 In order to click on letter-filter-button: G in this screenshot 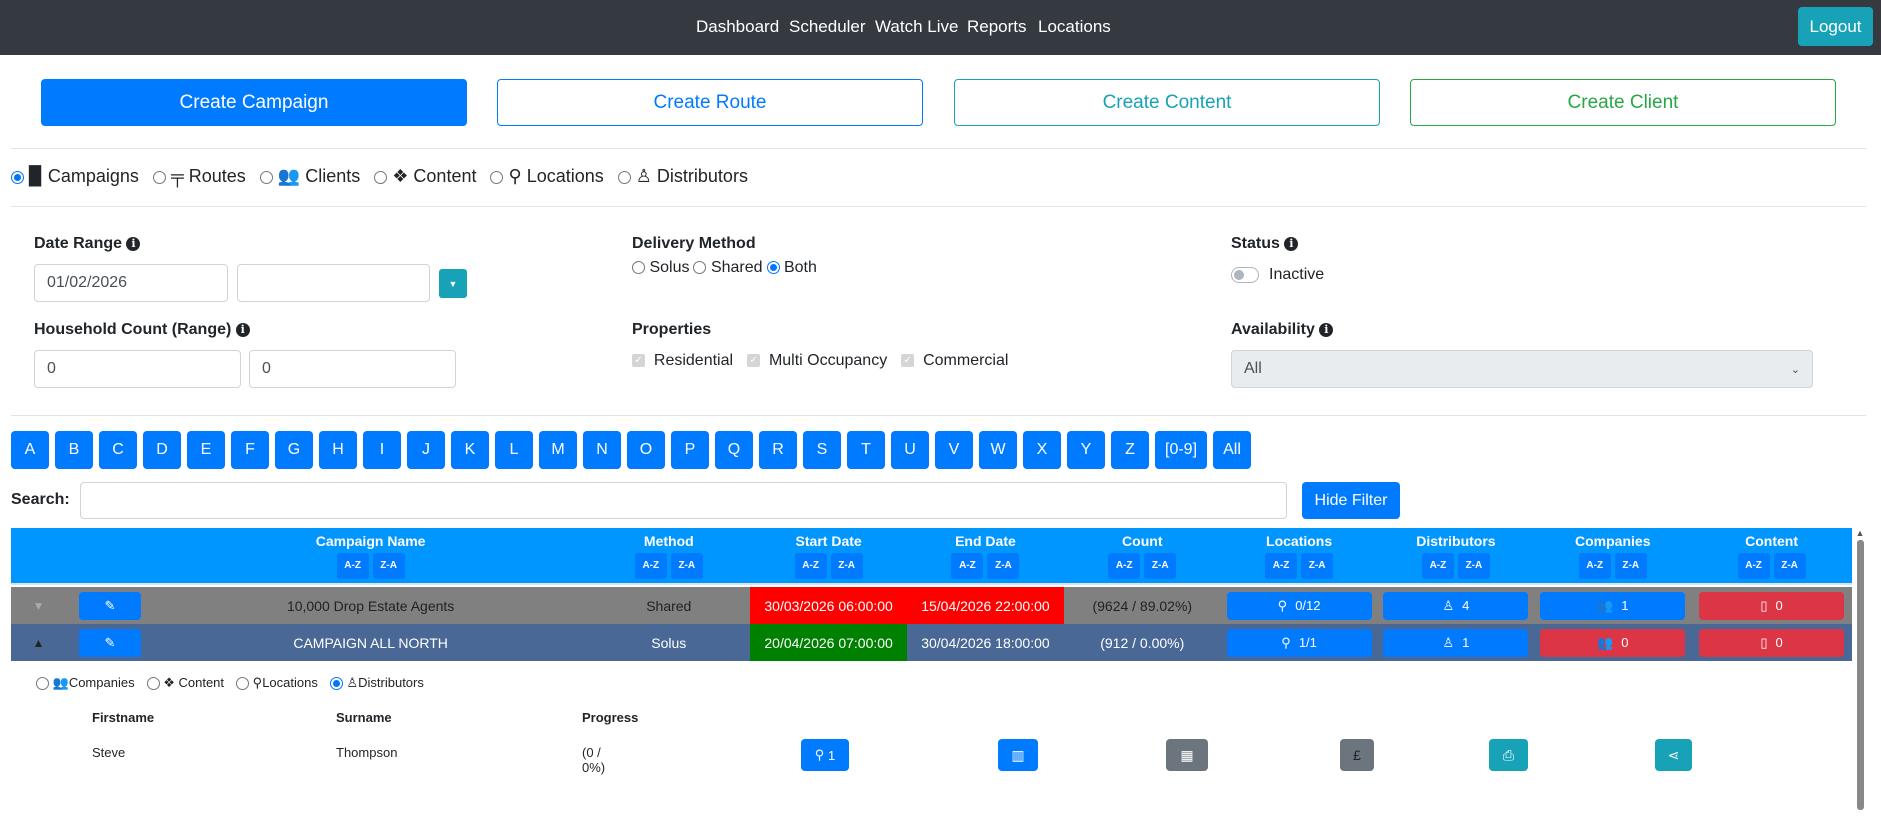, I will do `click(294, 450)`.